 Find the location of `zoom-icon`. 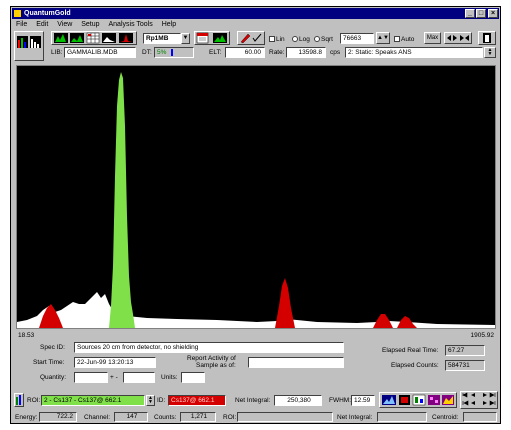

zoom-icon is located at coordinates (109, 38).